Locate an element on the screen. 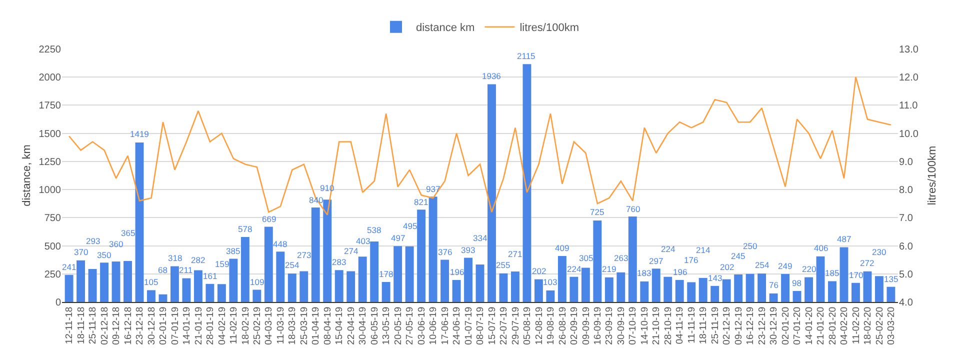 The image size is (960, 360). legend-label: distance km is located at coordinates (445, 28).